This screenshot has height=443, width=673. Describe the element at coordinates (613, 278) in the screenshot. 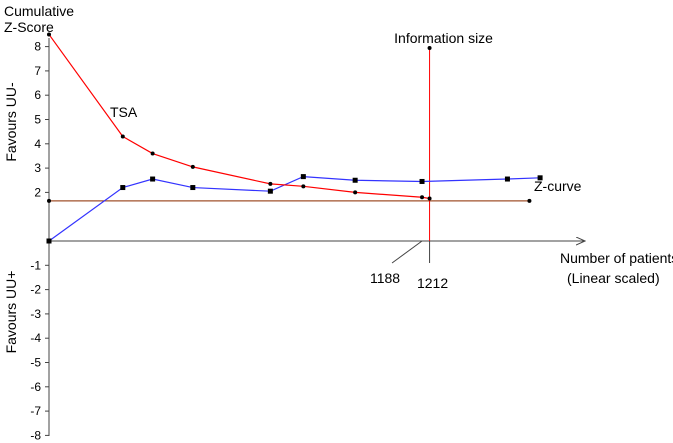

I see `x-axis-label-line2: (Linear scaled)` at that location.